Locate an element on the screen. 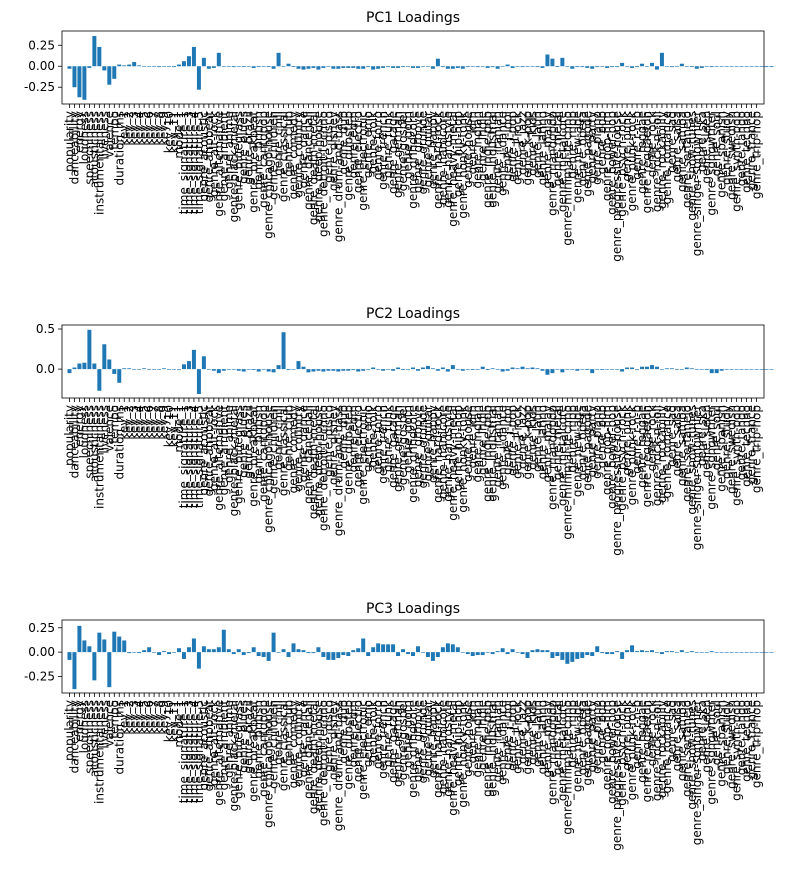  x-tick-label: genre_club is located at coordinates (289, 733).